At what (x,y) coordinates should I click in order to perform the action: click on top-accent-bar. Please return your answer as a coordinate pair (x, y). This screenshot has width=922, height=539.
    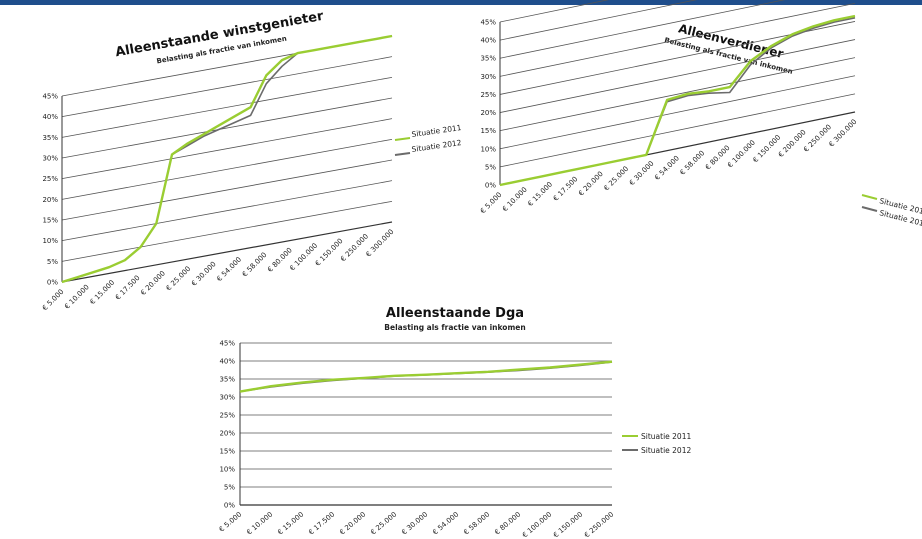
    Looking at the image, I should click on (461, 2).